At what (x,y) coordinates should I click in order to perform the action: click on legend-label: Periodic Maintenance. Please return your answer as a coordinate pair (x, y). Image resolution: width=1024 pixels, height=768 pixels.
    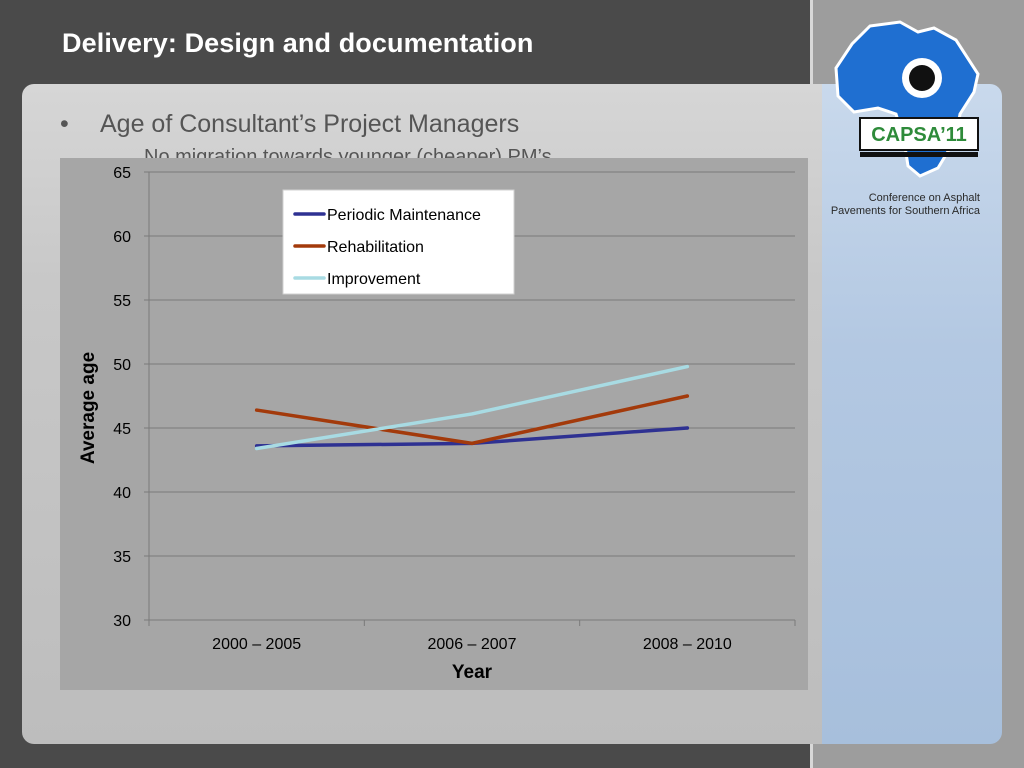
    Looking at the image, I should click on (404, 215).